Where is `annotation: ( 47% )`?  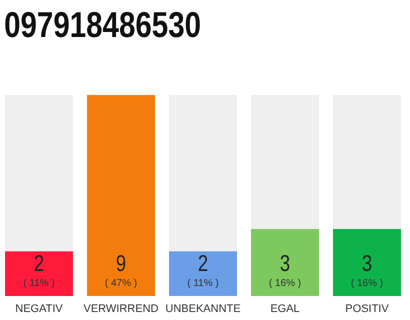
annotation: ( 47% ) is located at coordinates (121, 283).